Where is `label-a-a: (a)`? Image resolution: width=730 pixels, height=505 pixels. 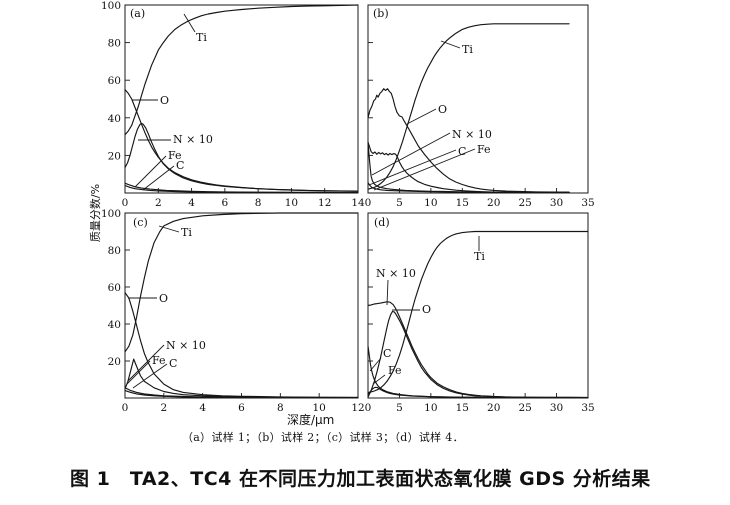
label-a-a: (a) is located at coordinates (137, 13).